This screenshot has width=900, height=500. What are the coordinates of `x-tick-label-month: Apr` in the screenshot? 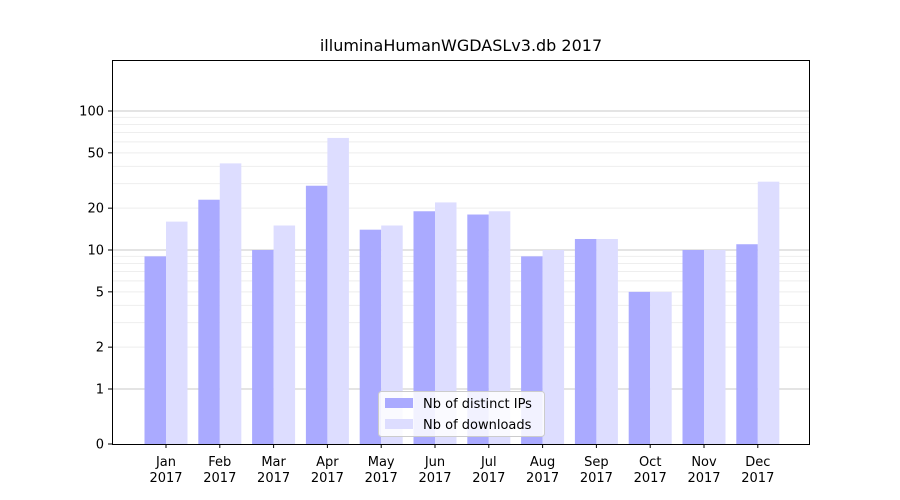 It's located at (327, 462).